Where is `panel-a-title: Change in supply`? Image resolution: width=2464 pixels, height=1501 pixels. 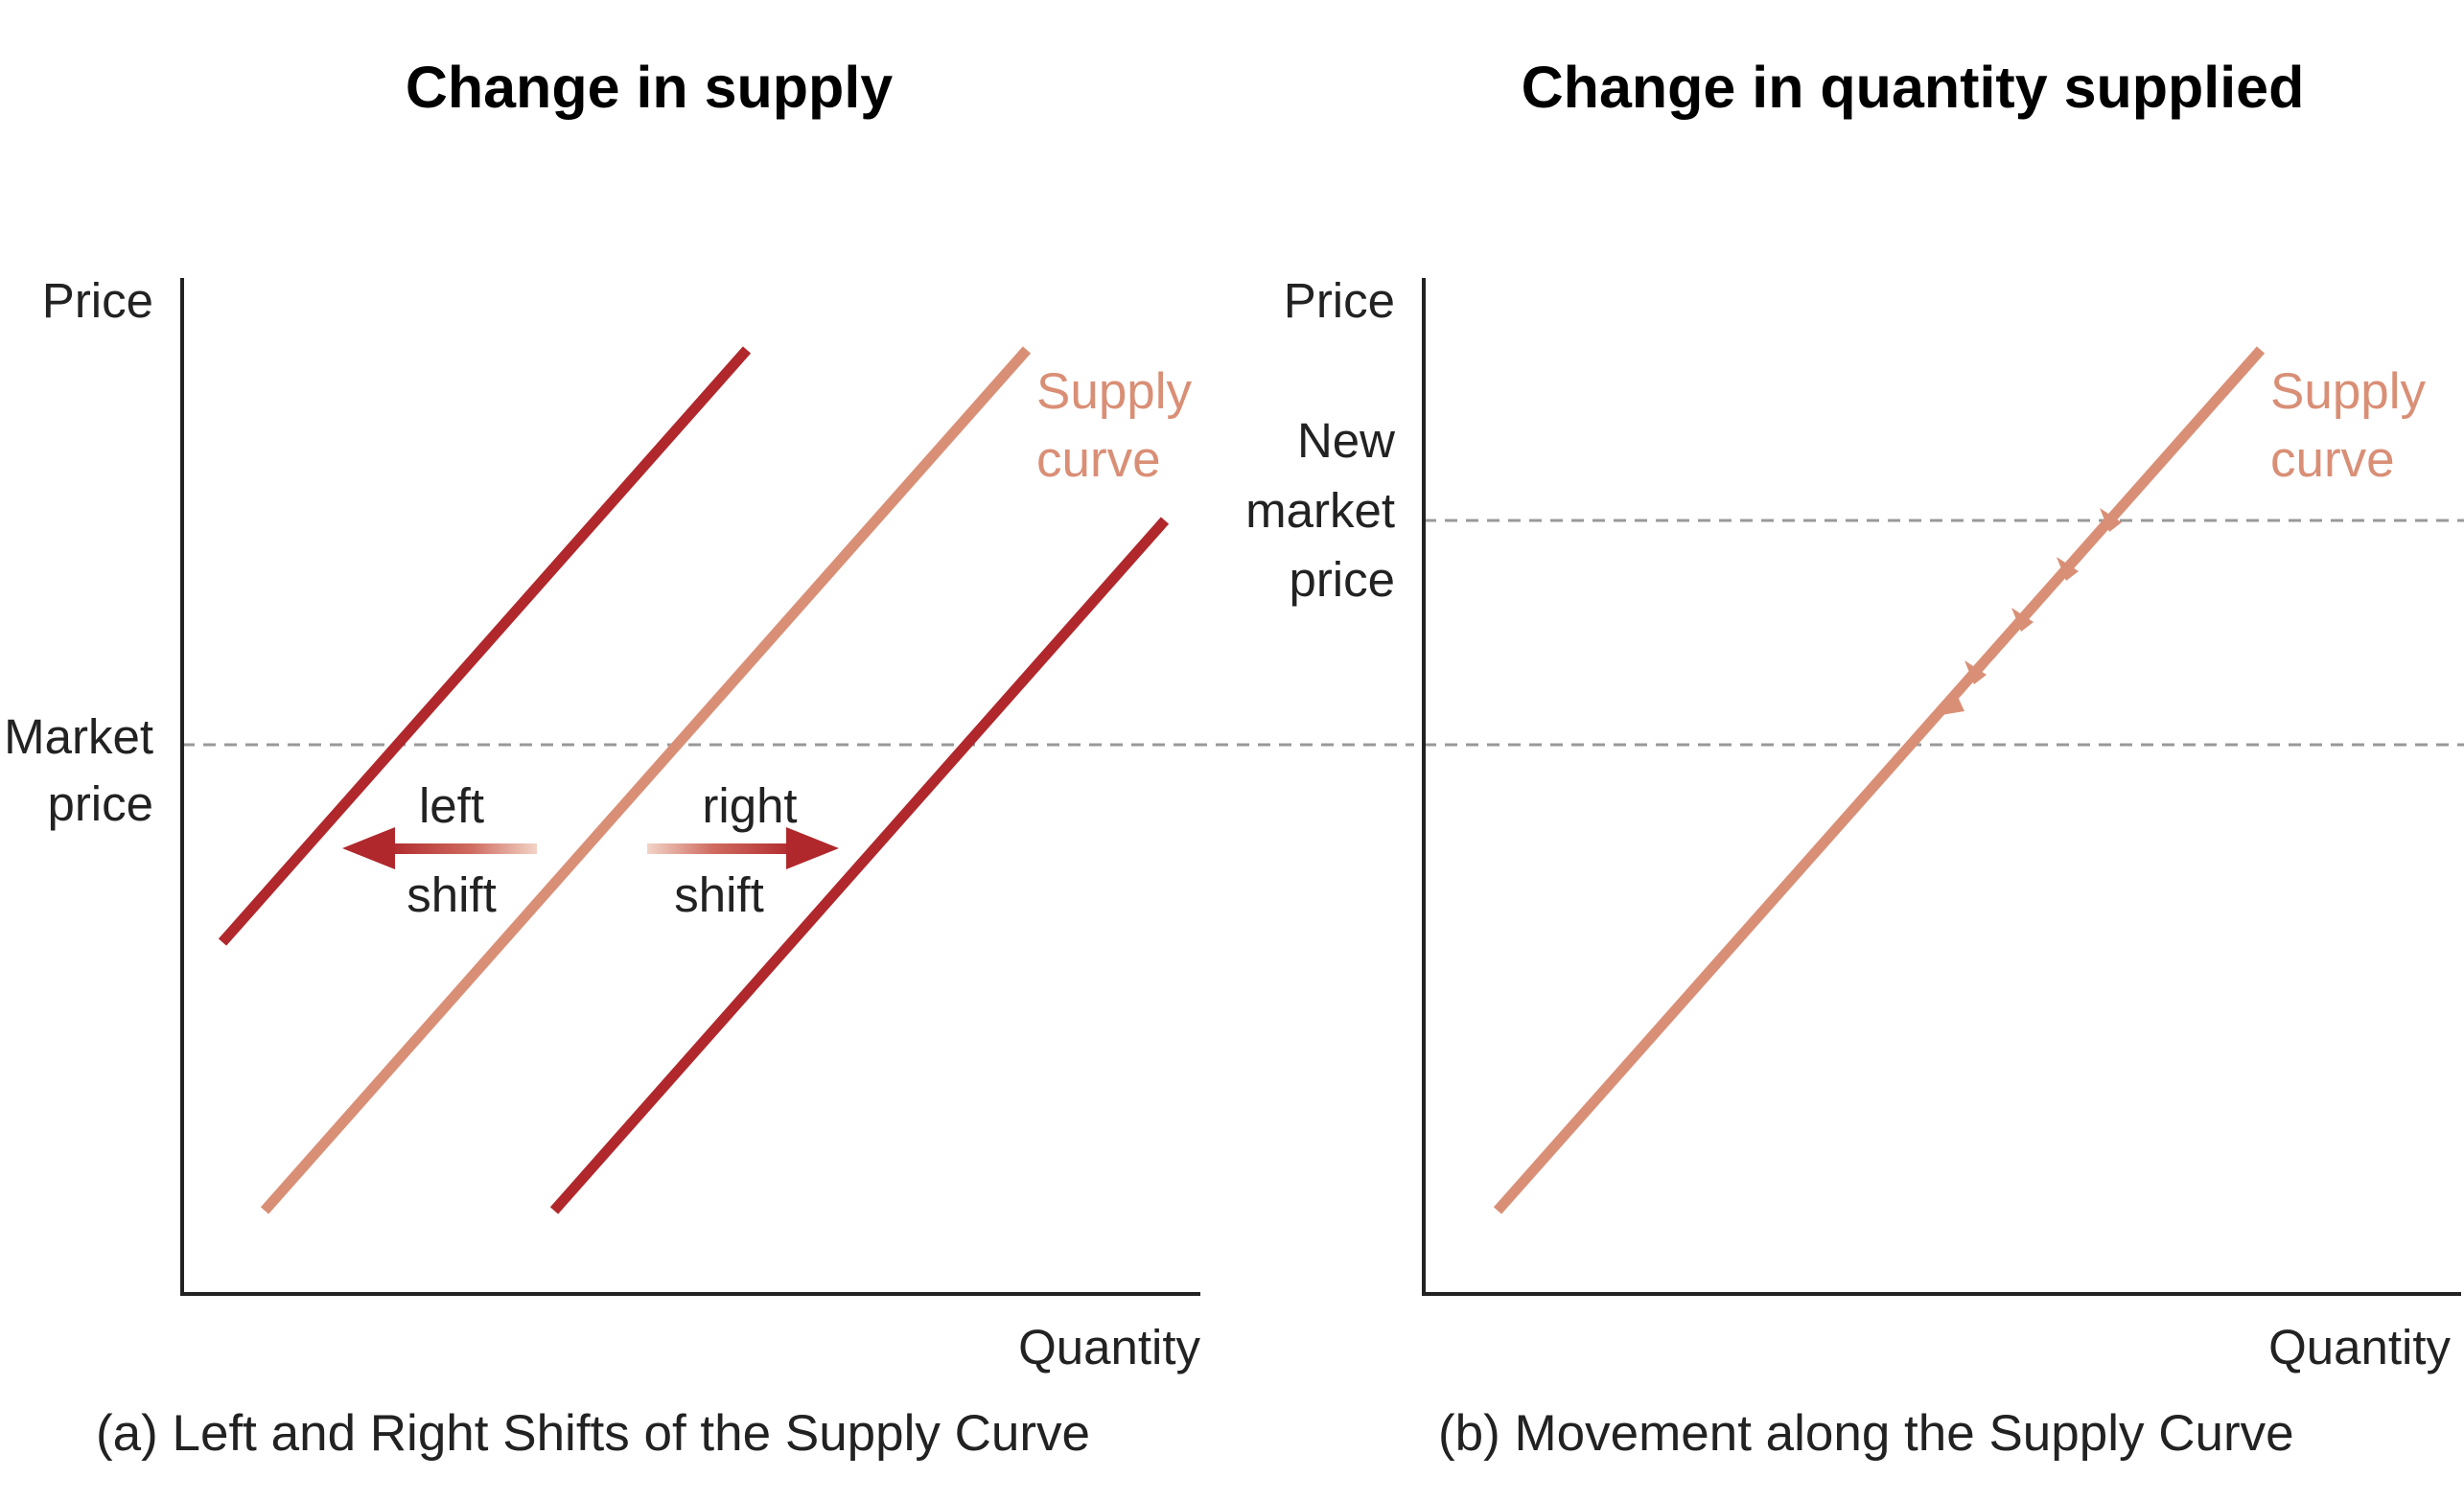
panel-a-title: Change in supply is located at coordinates (649, 87).